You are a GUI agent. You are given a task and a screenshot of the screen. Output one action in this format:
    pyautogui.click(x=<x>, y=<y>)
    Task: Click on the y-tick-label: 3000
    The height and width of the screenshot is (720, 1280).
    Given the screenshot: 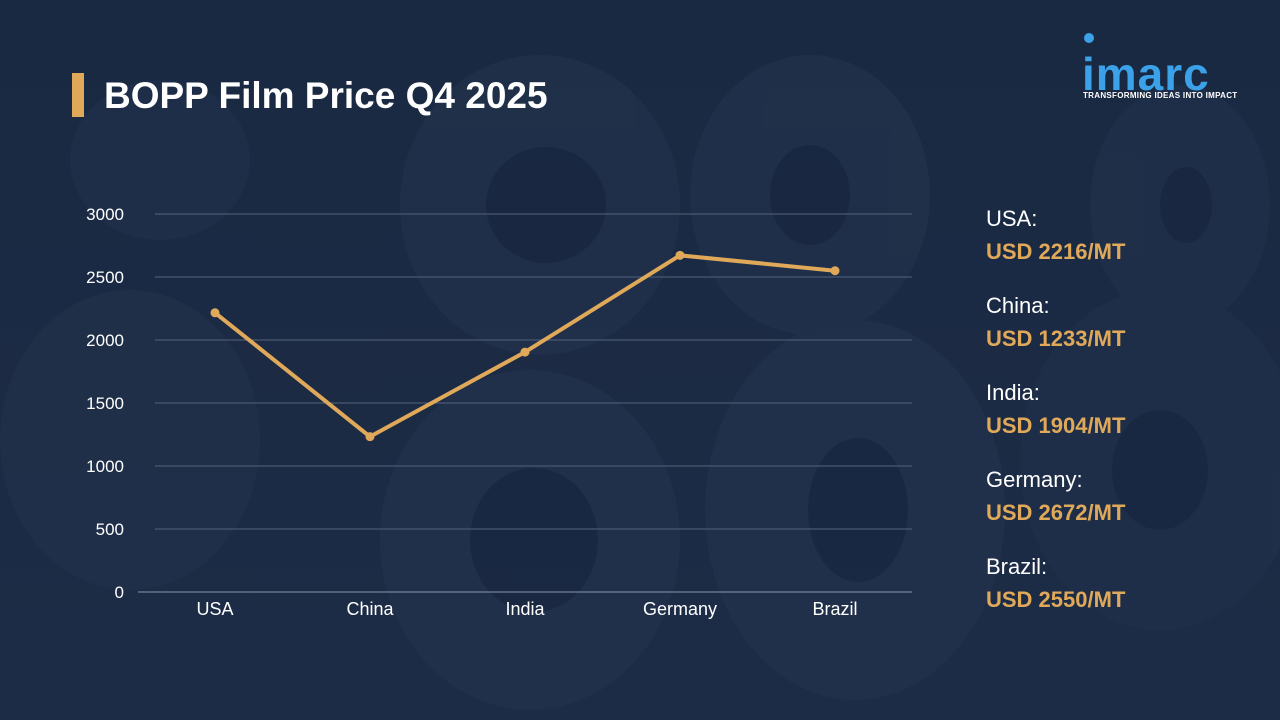 What is the action you would take?
    pyautogui.click(x=105, y=214)
    